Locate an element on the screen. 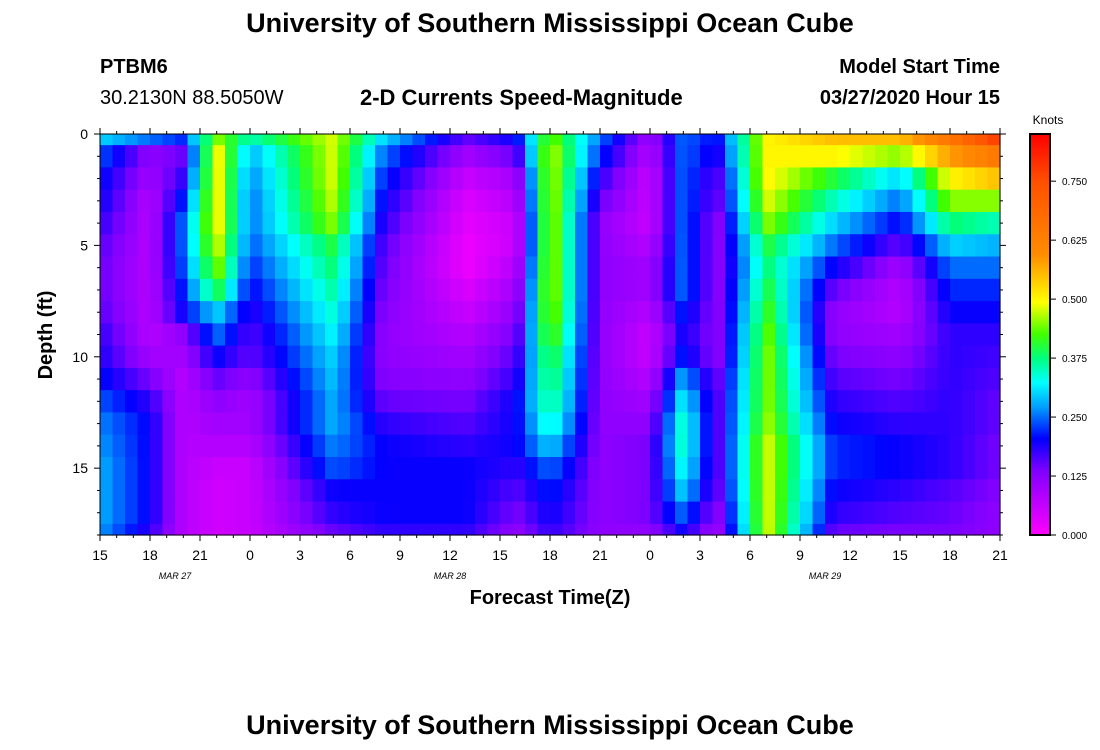 The image size is (1100, 750). date-label: MAR 29 is located at coordinates (825, 576).